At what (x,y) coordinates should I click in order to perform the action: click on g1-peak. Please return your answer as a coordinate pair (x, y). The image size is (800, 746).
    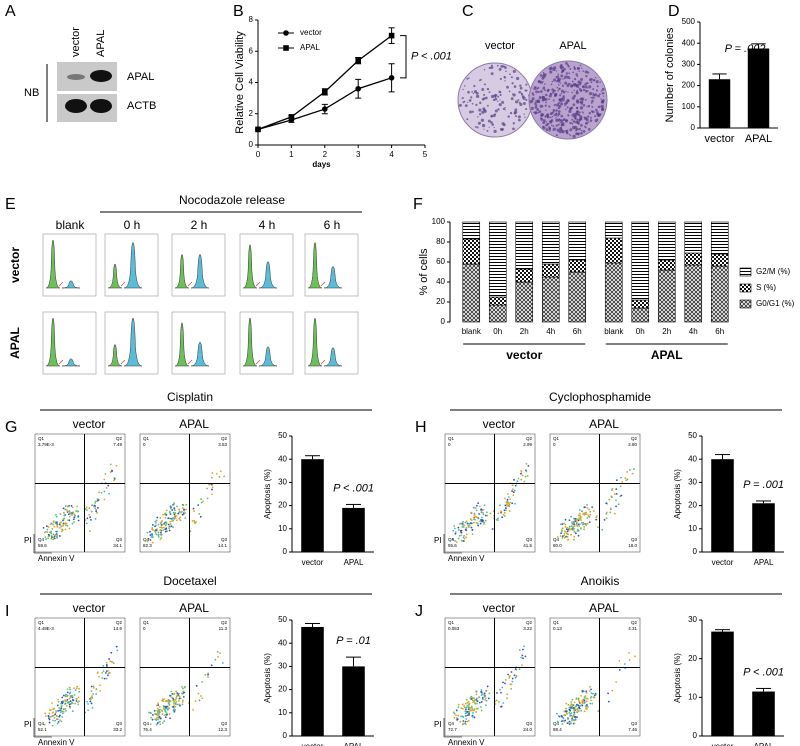
    Looking at the image, I should click on (53, 264).